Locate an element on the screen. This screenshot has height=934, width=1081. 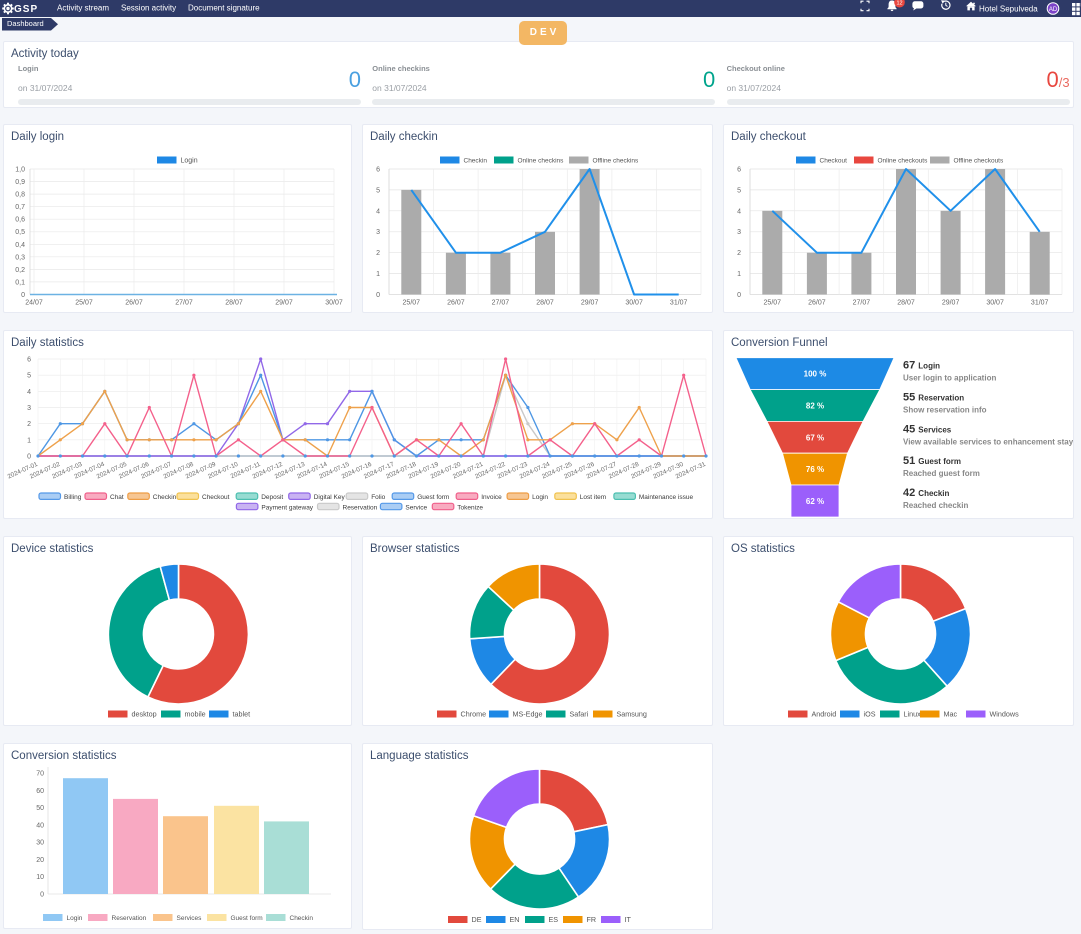
svg-text: 55 Reservation is located at coordinates (933, 398).